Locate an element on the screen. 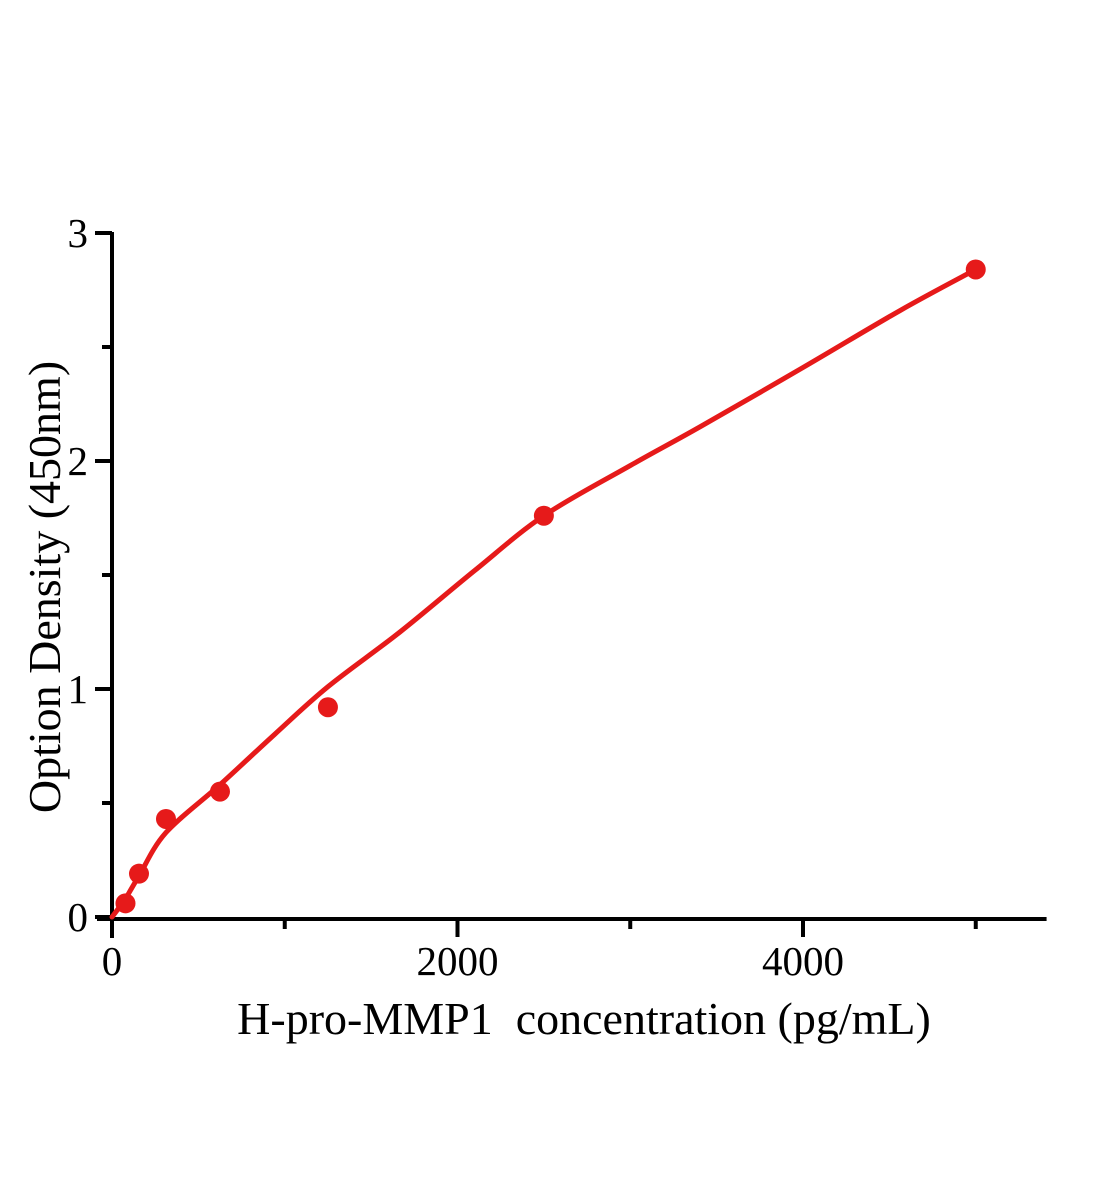  y-axis-title: Option Density (450nm) is located at coordinates (44, 587).